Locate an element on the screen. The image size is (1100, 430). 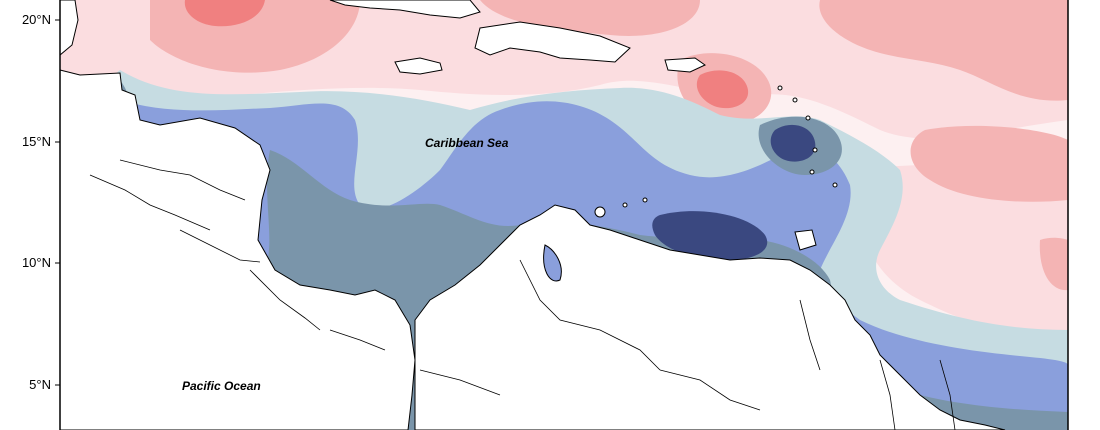
lat-label-10: 10°N is located at coordinates (36, 262).